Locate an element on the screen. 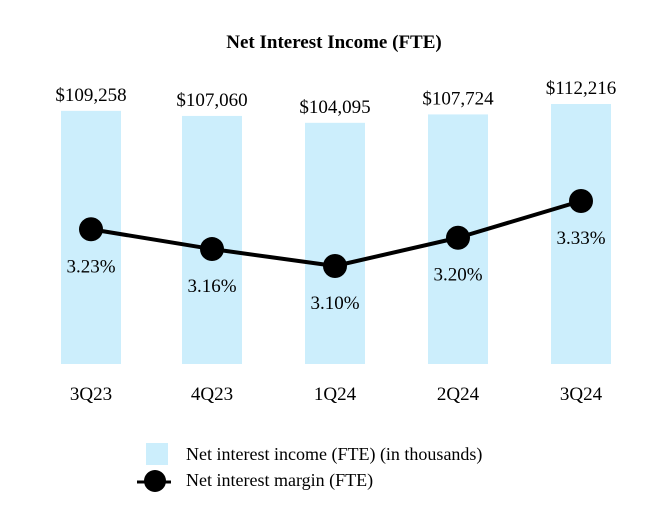 The image size is (672, 528). category-label-4q23: 4Q23 is located at coordinates (212, 394).